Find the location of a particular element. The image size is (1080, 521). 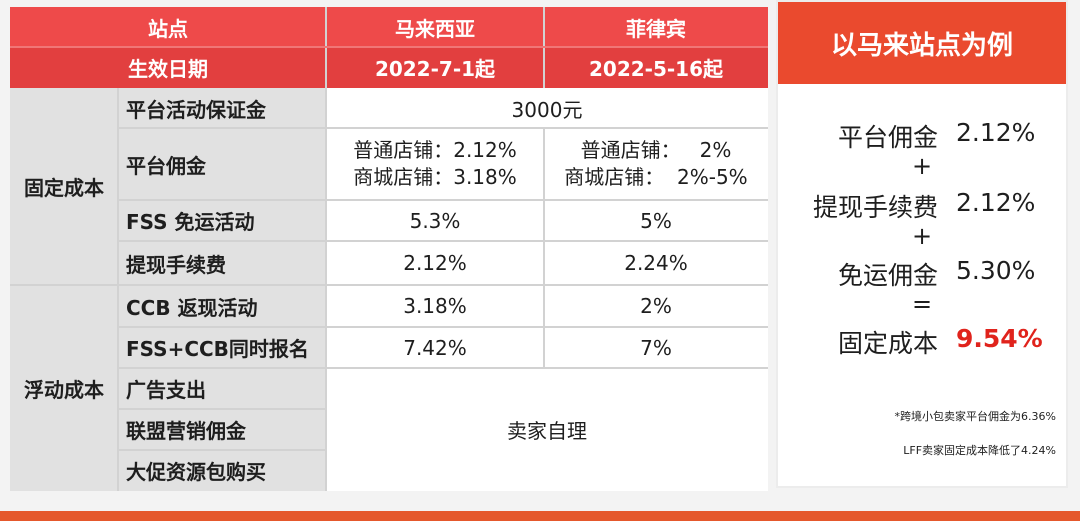

panel-note-lff: LFF卖家固定成本降低了4.24% is located at coordinates (979, 450).